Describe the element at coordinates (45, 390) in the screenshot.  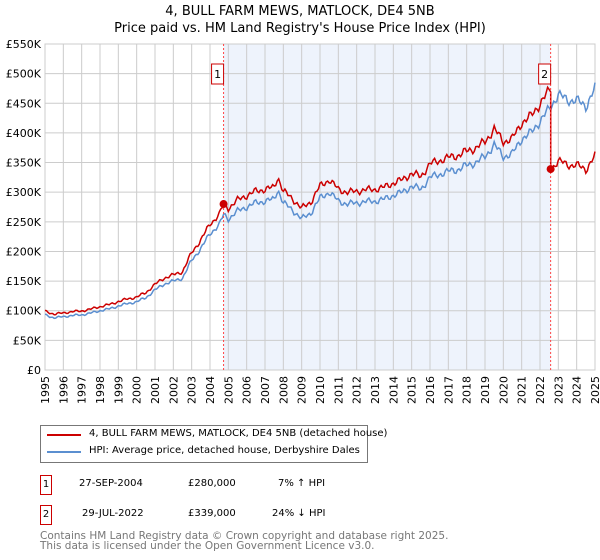
I see `x-tick-label: 1995` at that location.